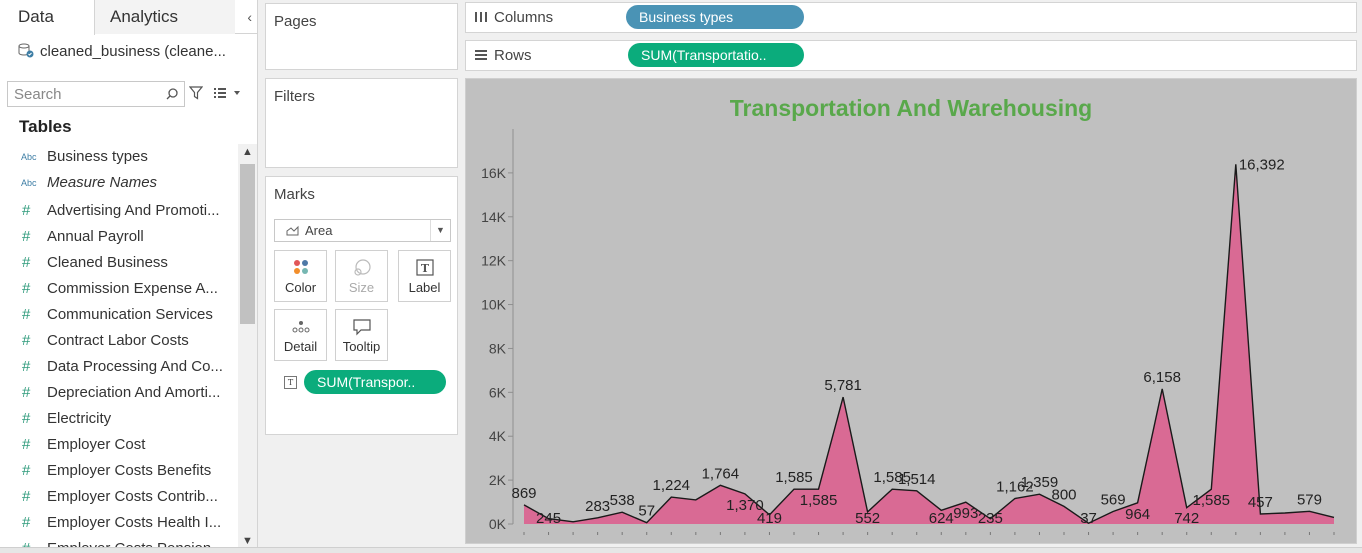  I want to click on y-tick-label: 0K, so click(498, 524).